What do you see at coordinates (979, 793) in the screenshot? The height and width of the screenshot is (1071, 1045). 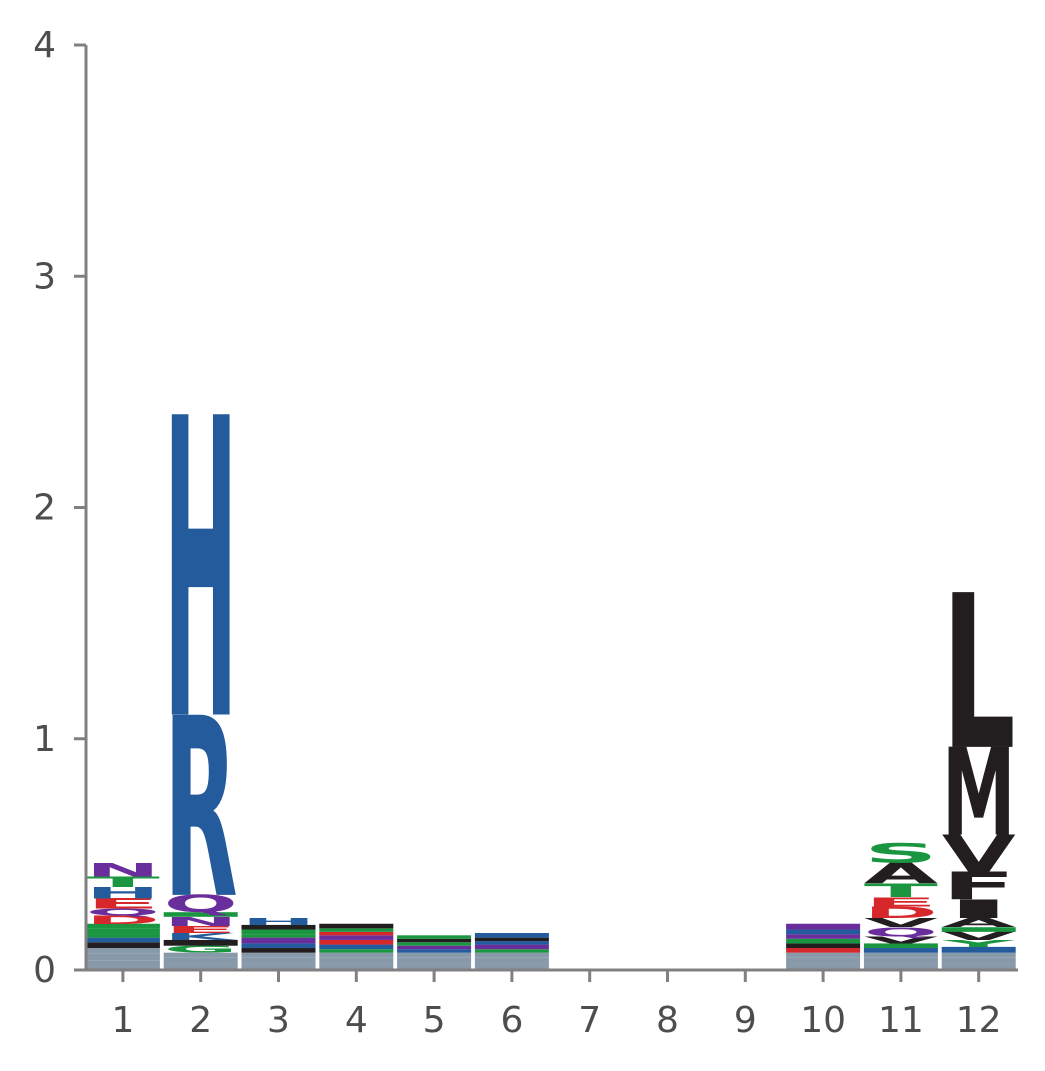 I see `logo-letter: M` at bounding box center [979, 793].